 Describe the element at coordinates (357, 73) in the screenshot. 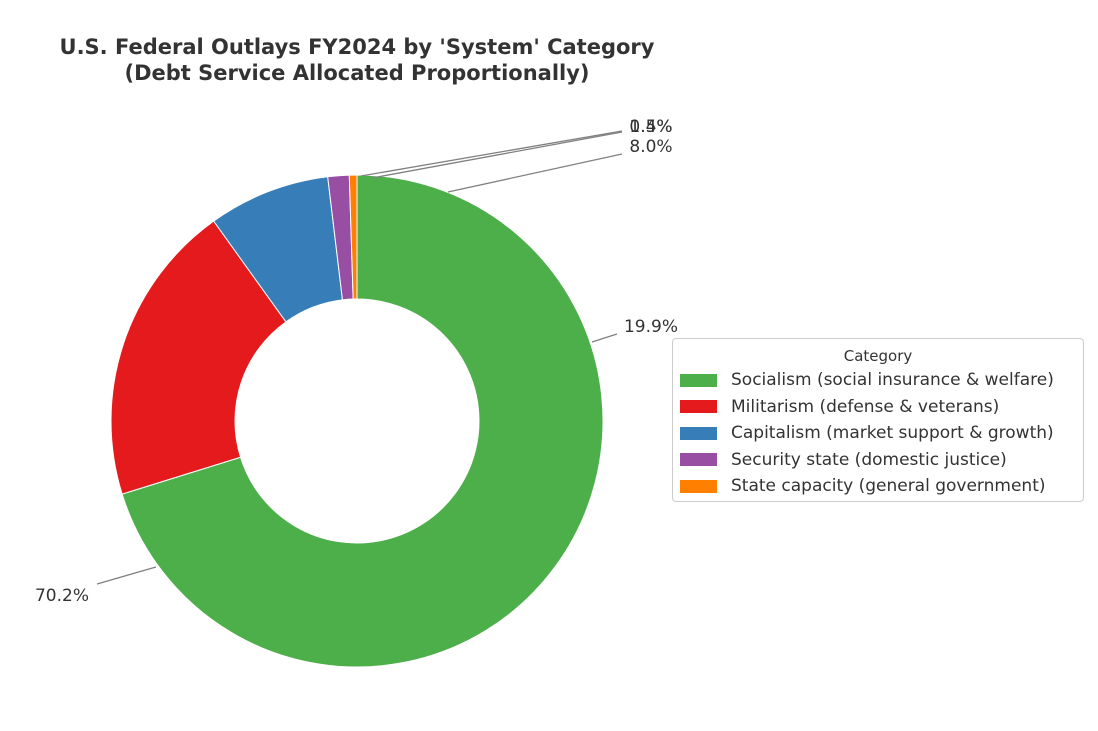

I see `chart-subtitle: (Debt Service Allocated Proportionally)` at that location.